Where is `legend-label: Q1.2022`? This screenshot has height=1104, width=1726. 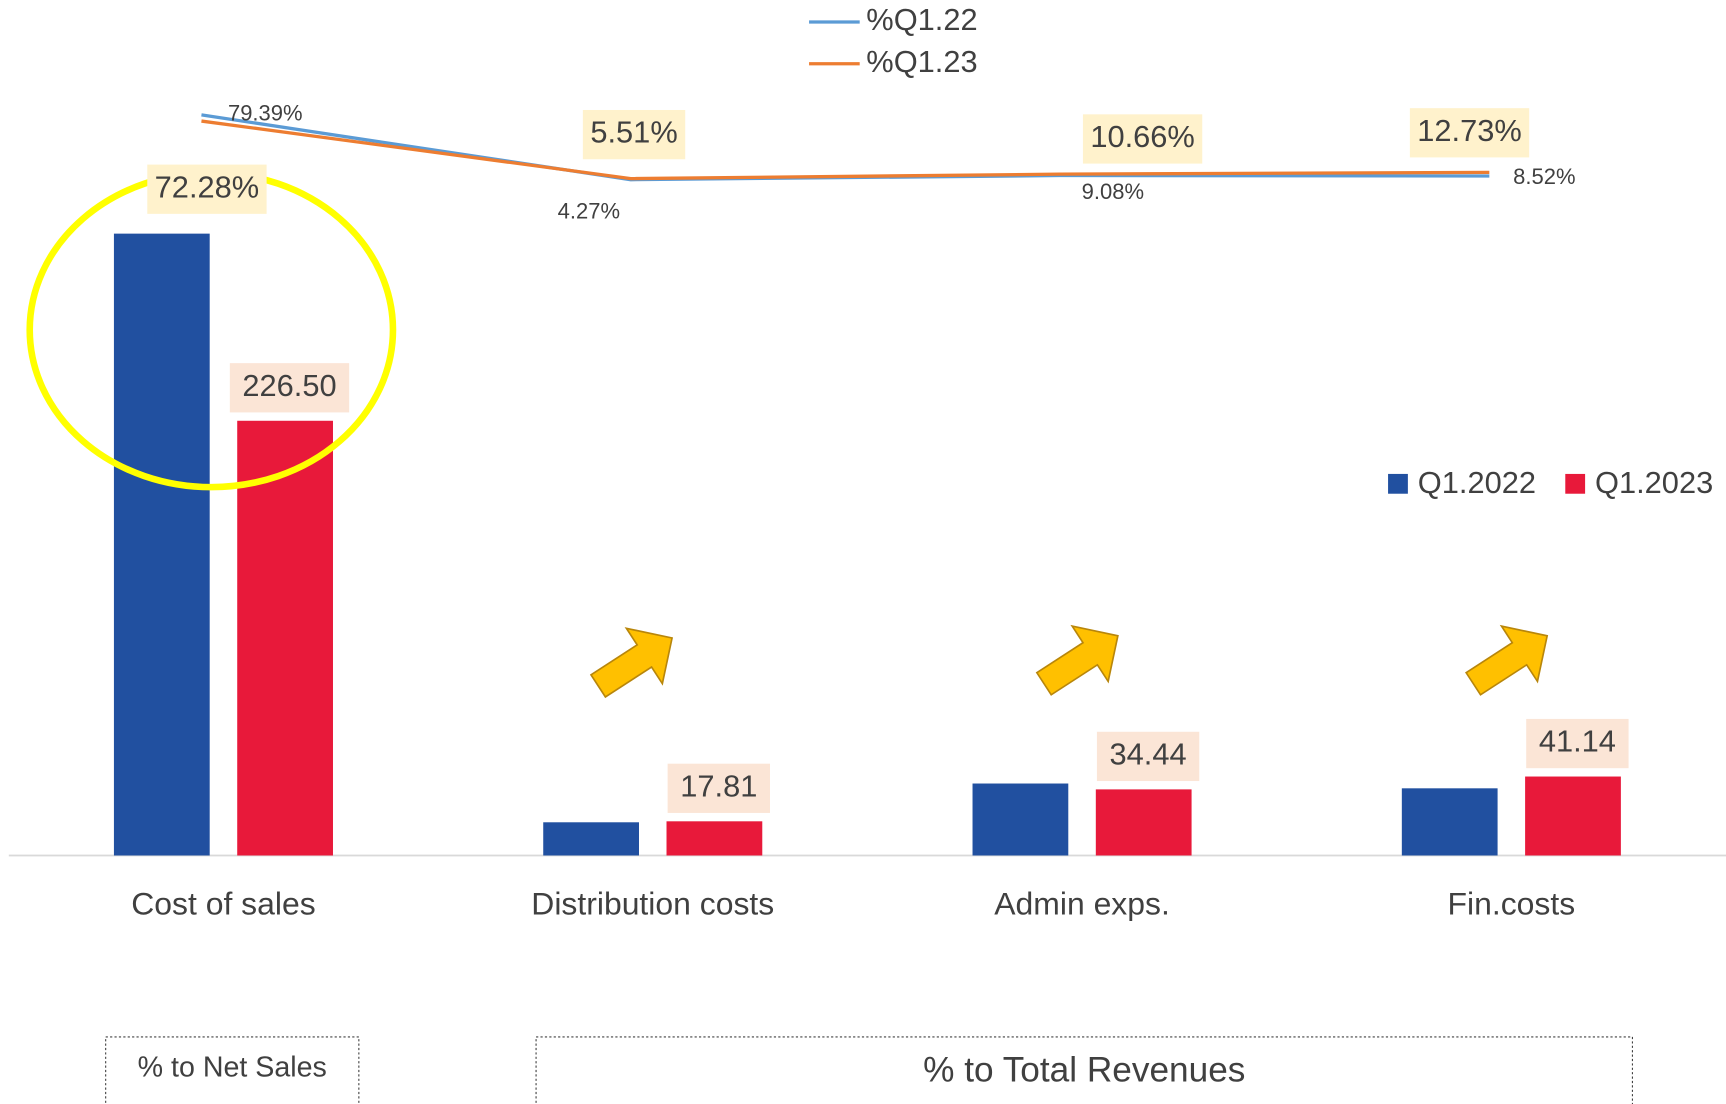 legend-label: Q1.2022 is located at coordinates (1477, 482).